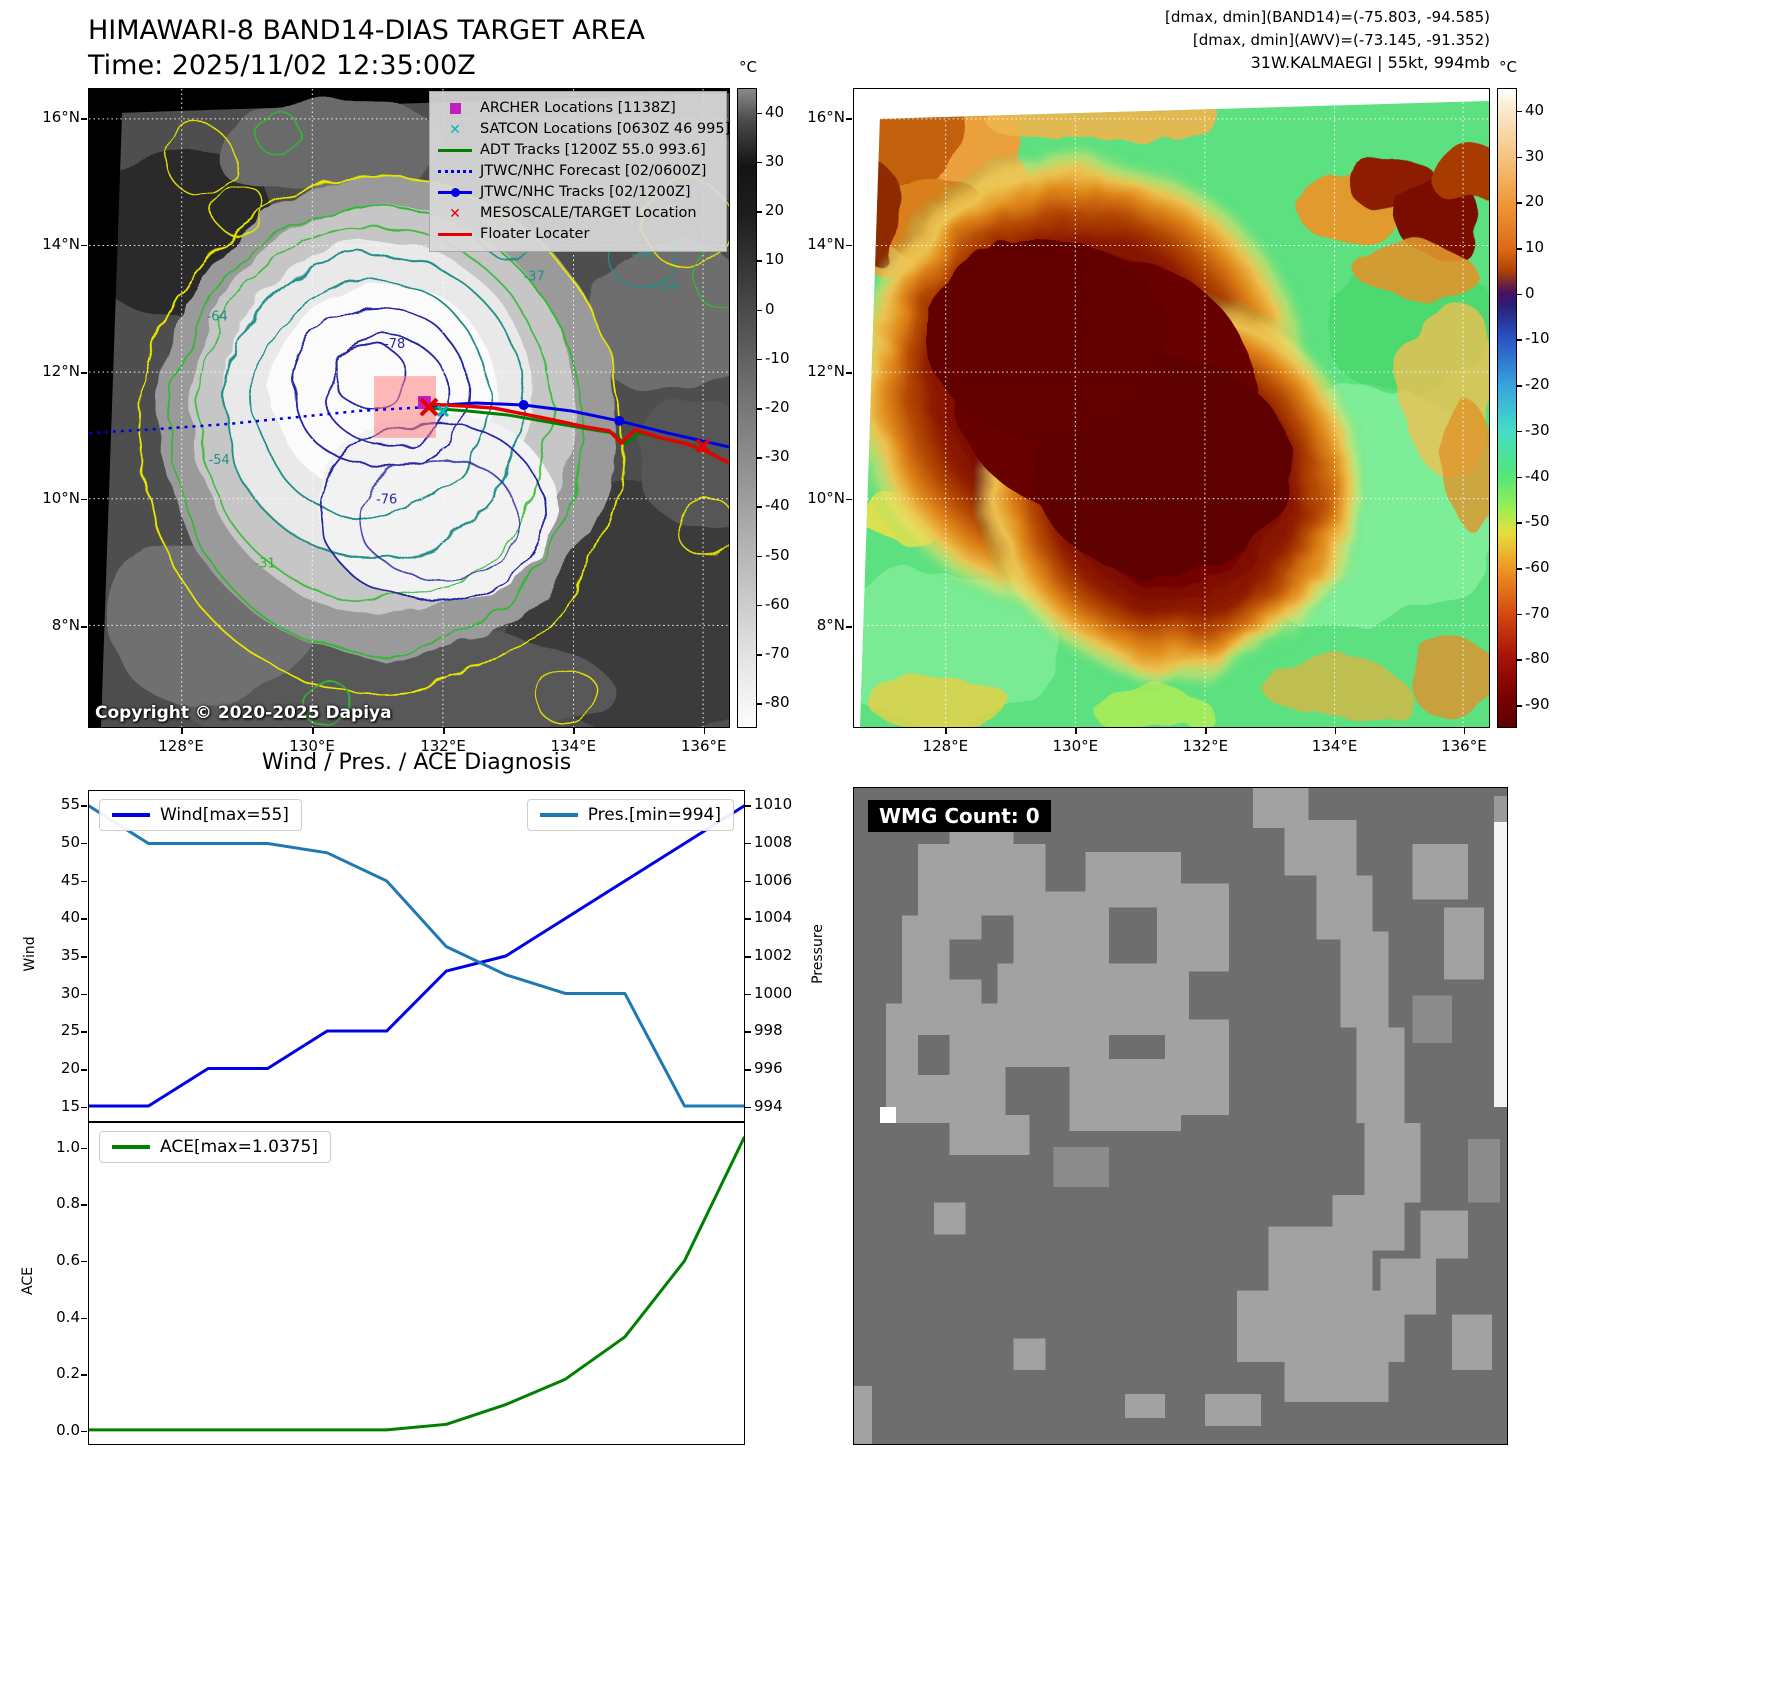 The image size is (1792, 1690). I want to click on ace-tick-label: 1.0, so click(68, 1146).